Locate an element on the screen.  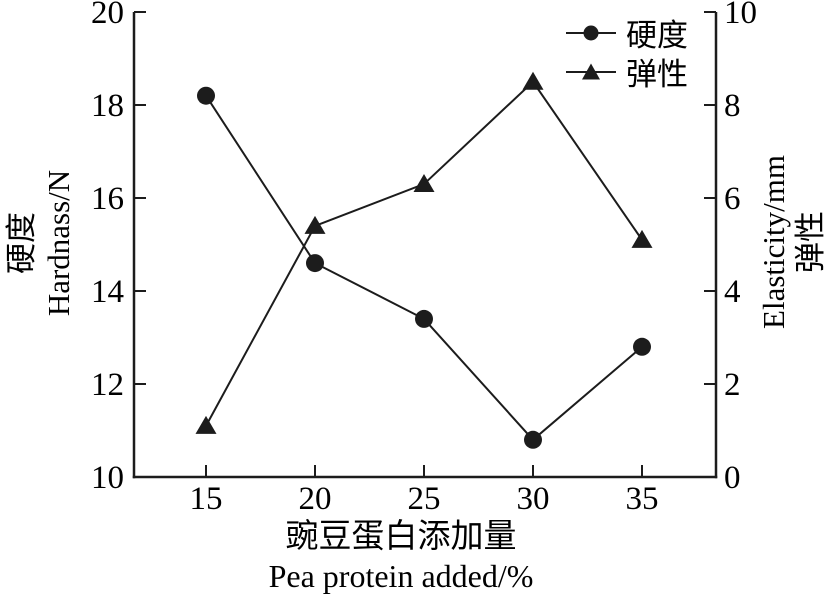
x-axis-title-en: Pea protein added/% is located at coordinates (401, 576).